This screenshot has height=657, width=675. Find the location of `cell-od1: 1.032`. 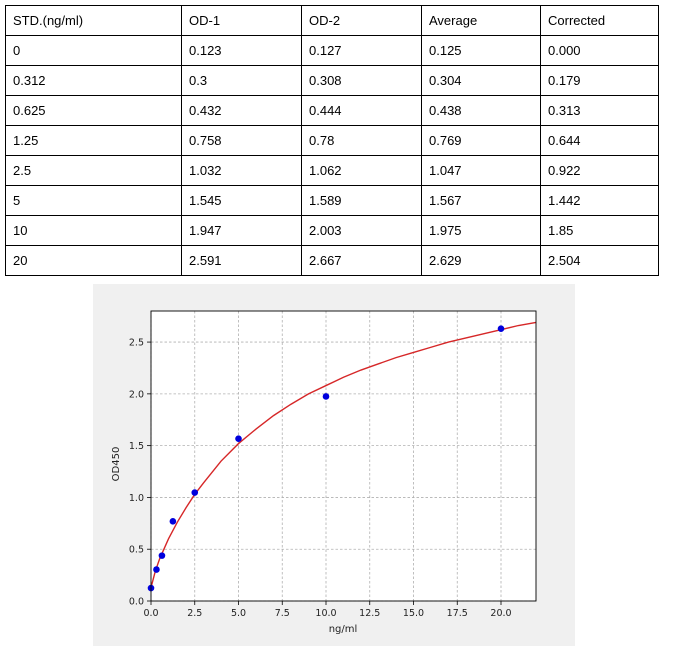

cell-od1: 1.032 is located at coordinates (241, 170).